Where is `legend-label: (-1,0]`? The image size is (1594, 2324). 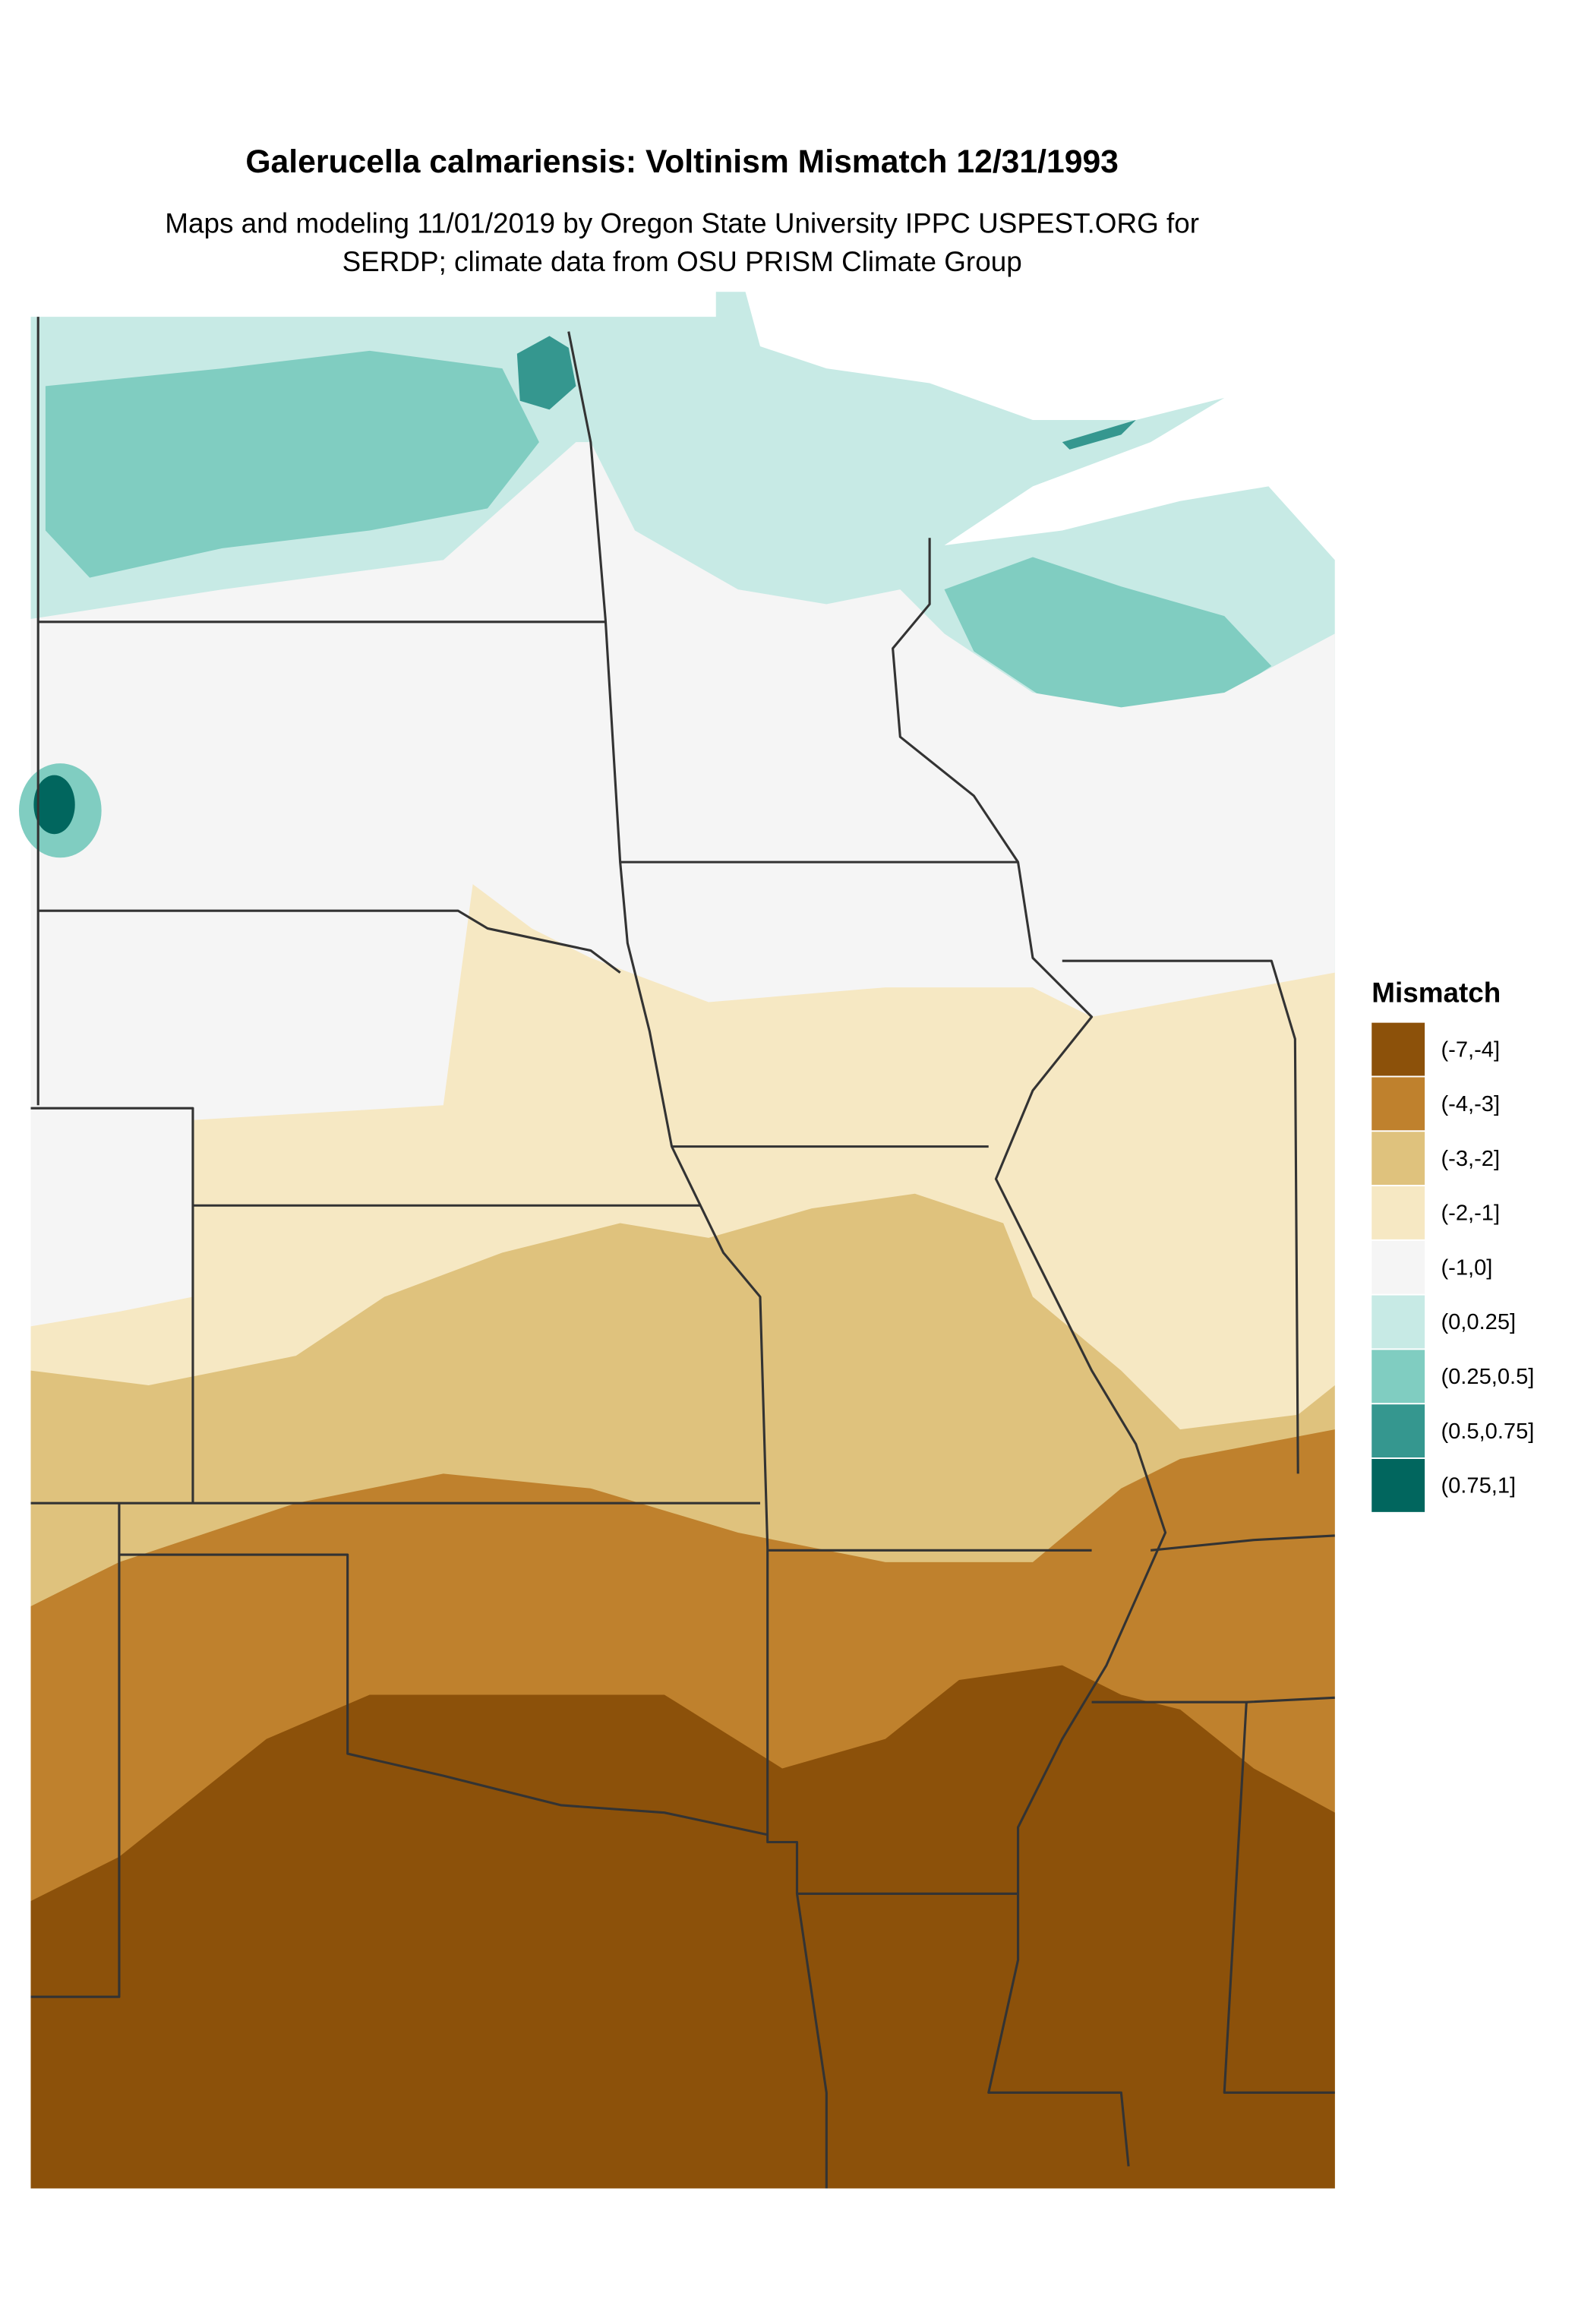 legend-label: (-1,0] is located at coordinates (1466, 1267).